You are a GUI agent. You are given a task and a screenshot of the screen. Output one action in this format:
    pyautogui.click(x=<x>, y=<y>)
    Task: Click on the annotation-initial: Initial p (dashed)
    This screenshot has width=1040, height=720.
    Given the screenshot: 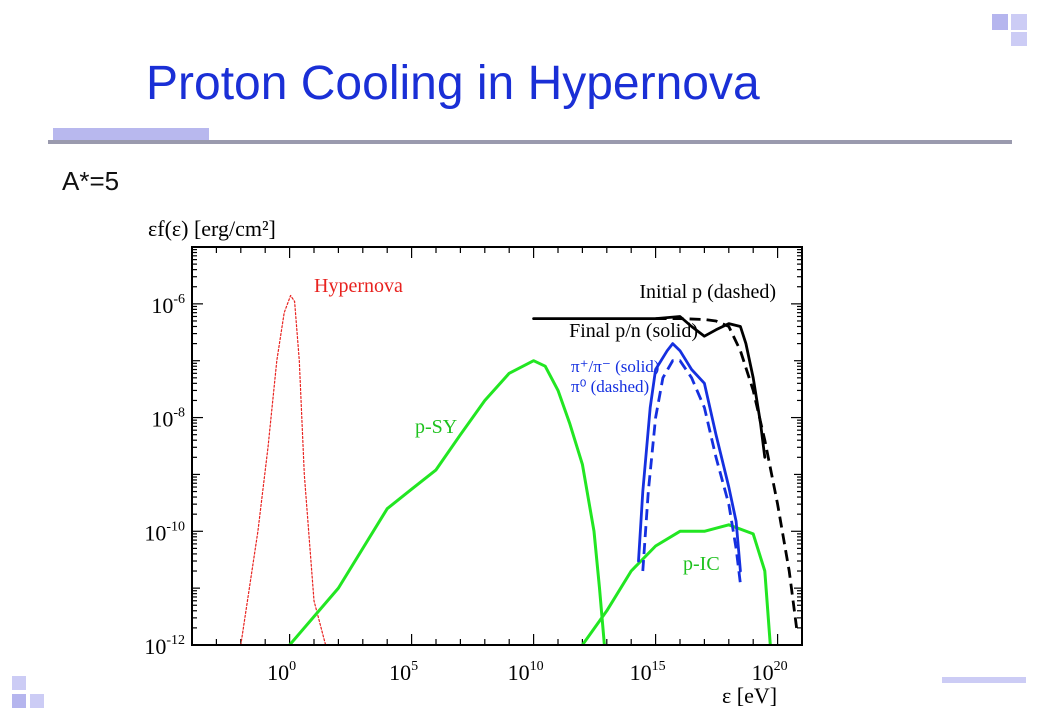 What is the action you would take?
    pyautogui.click(x=707, y=292)
    